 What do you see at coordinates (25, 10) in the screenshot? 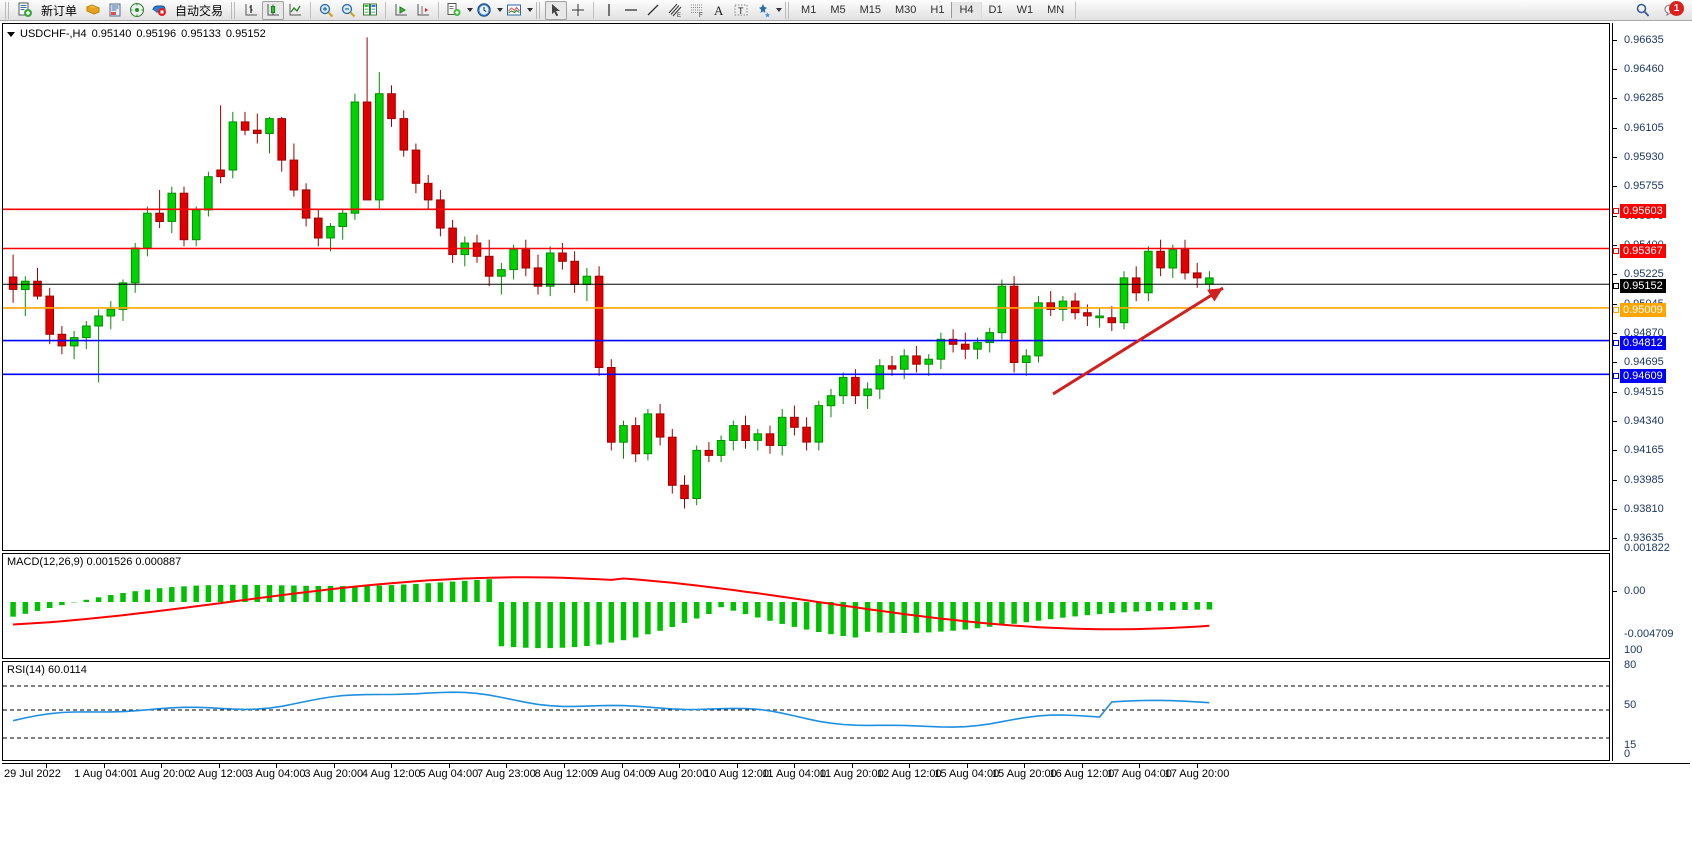
I see `new-order-icon` at bounding box center [25, 10].